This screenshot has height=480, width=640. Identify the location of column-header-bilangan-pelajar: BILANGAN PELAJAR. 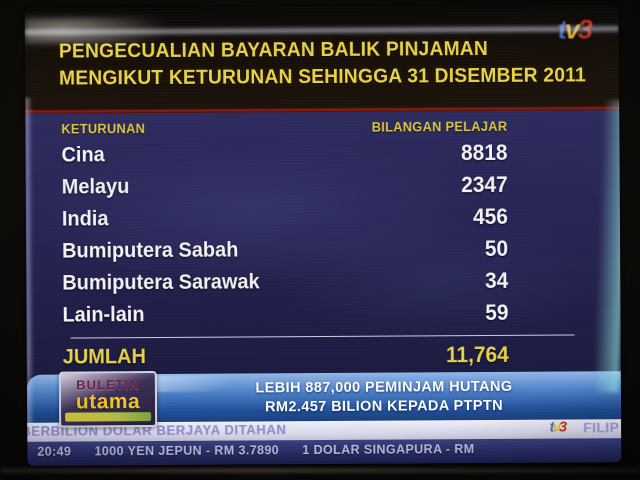
(439, 126).